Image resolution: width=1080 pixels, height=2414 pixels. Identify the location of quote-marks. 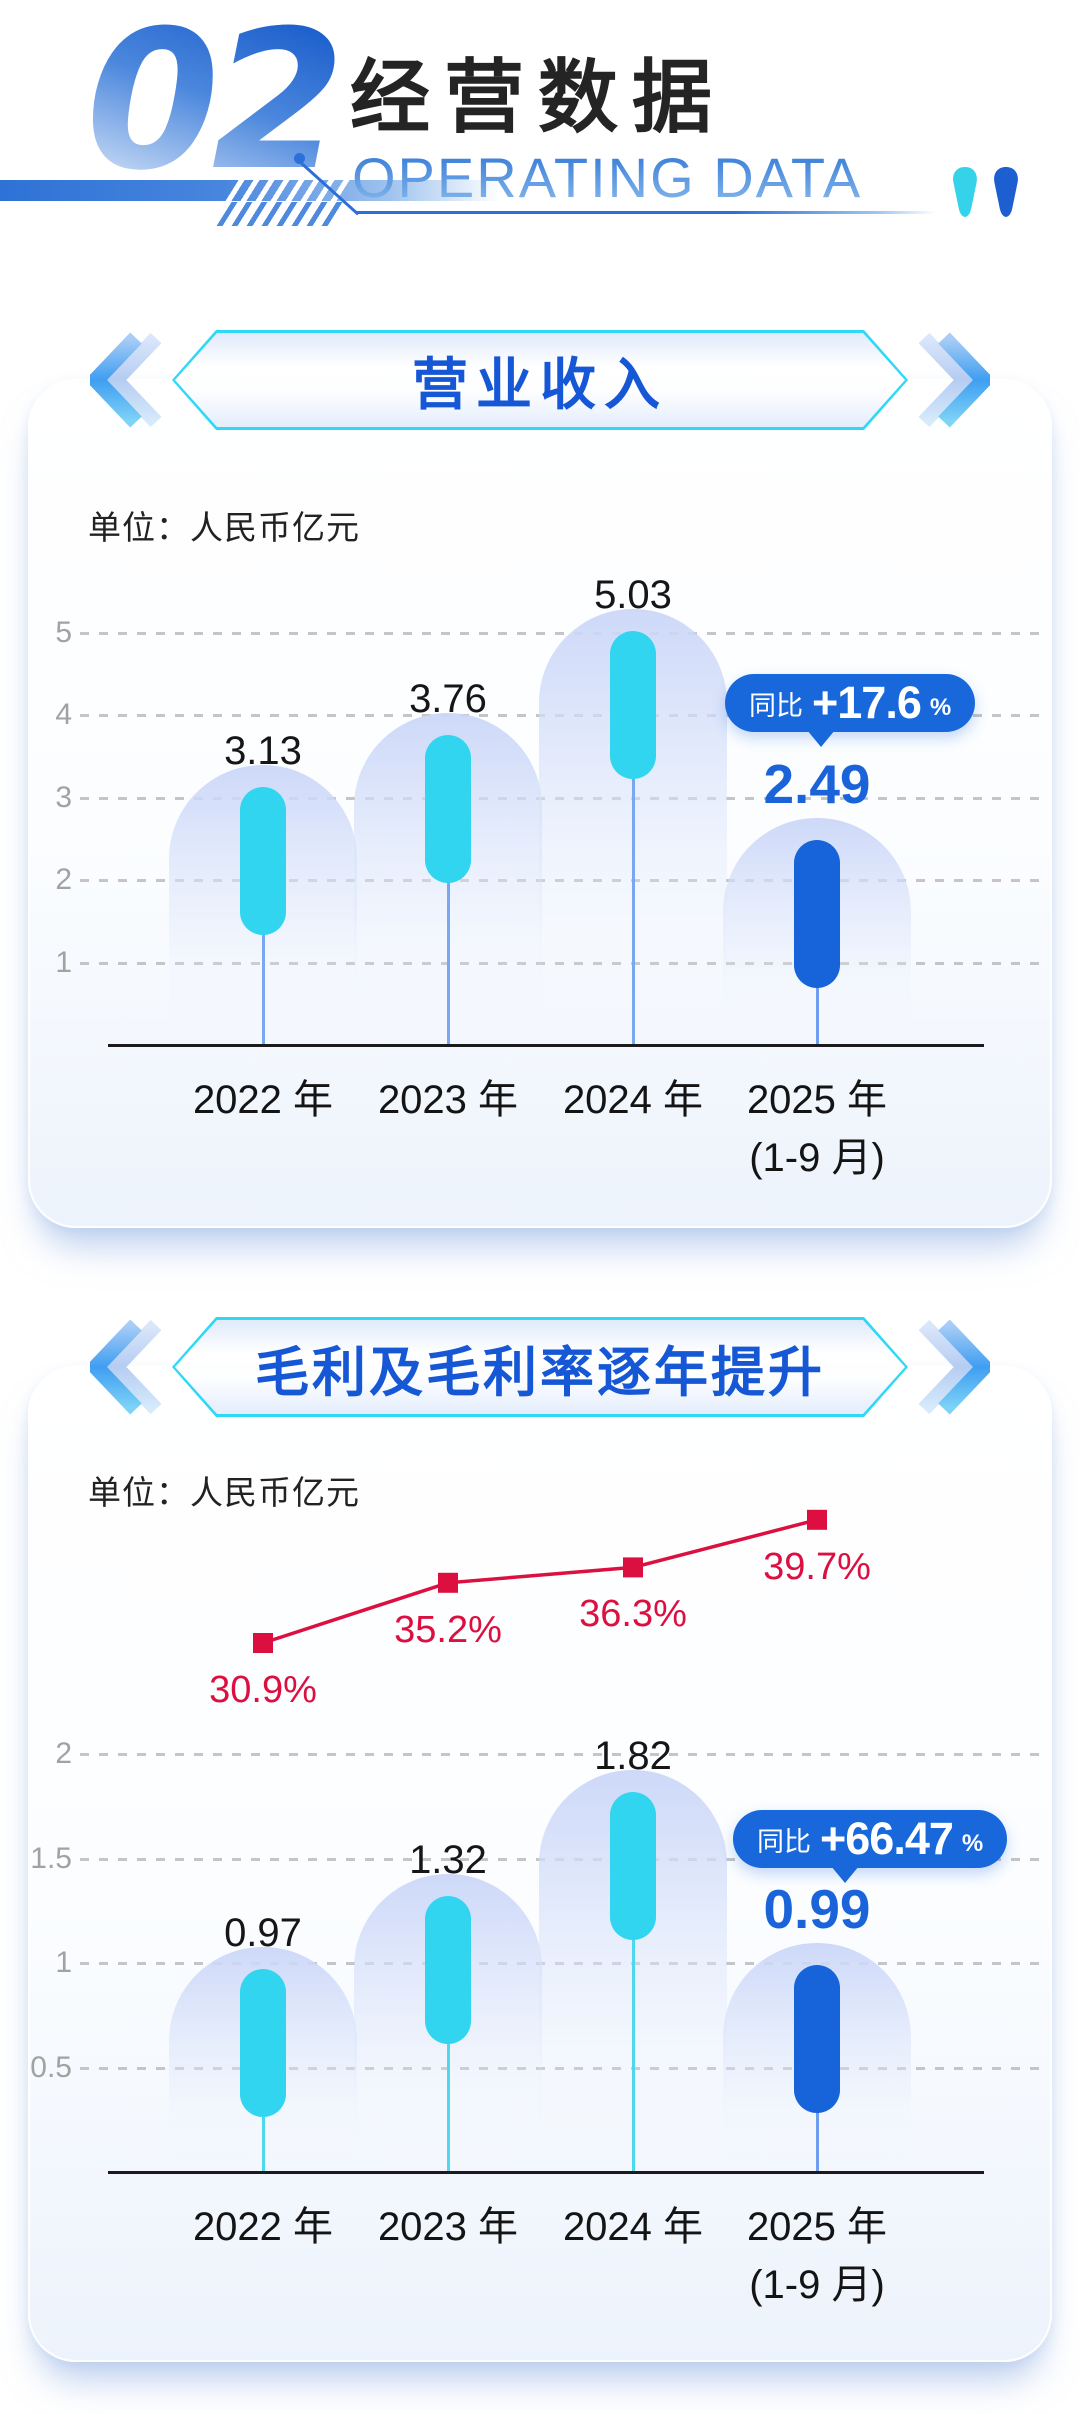
(1005, 196).